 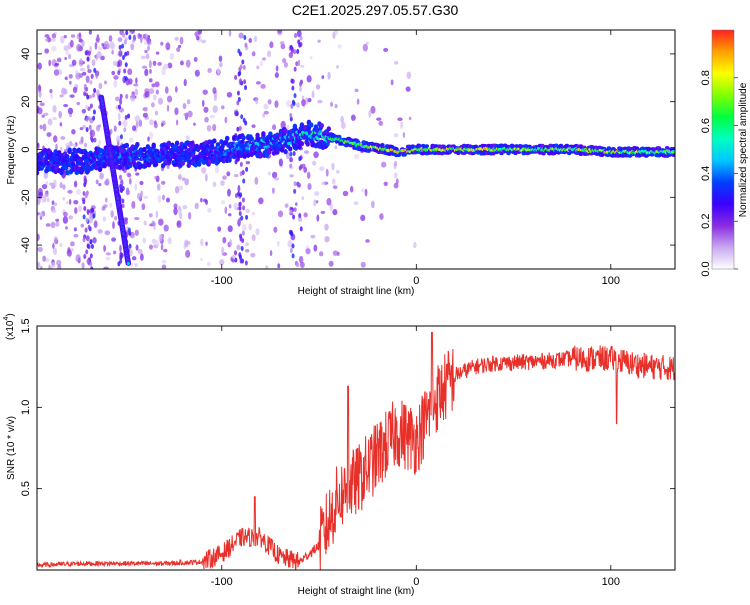 I want to click on snr-xtick-label: 0, so click(x=416, y=582).